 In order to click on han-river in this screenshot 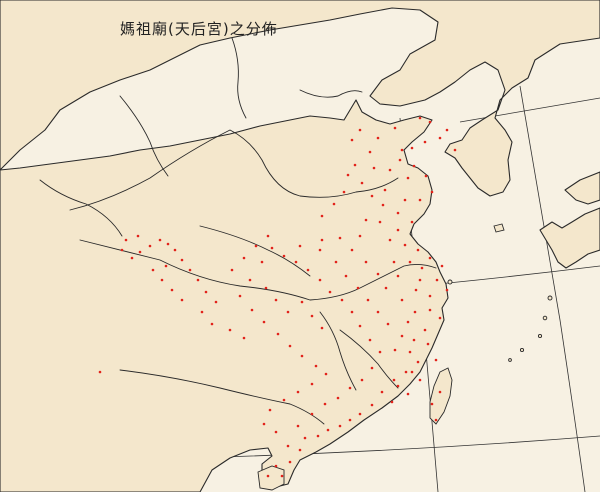, I will do `click(255, 251)`.